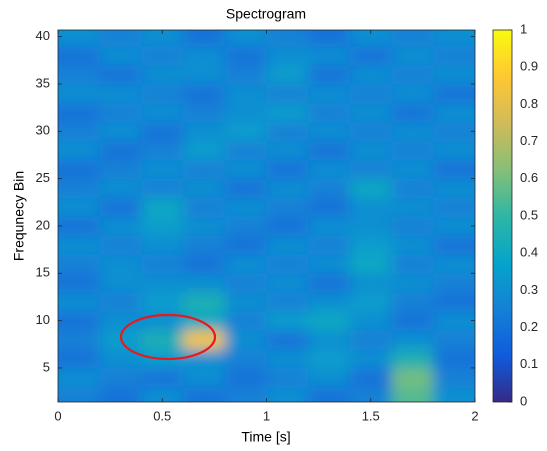 This screenshot has height=451, width=547. What do you see at coordinates (19, 216) in the screenshot?
I see `y-axis-label: Frequnecy Bin` at bounding box center [19, 216].